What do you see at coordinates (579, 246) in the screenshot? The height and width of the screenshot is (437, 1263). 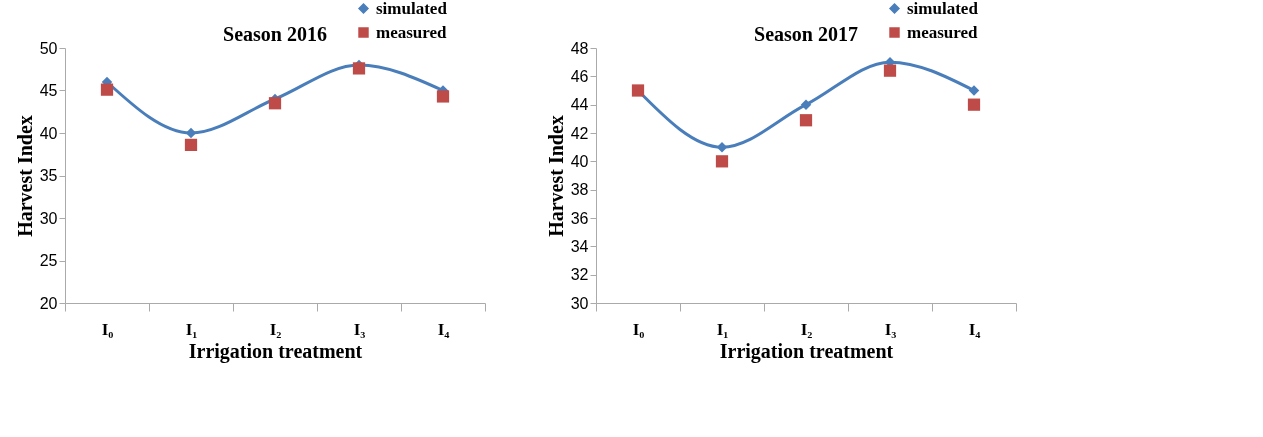 I see `y-tick-label: 34` at bounding box center [579, 246].